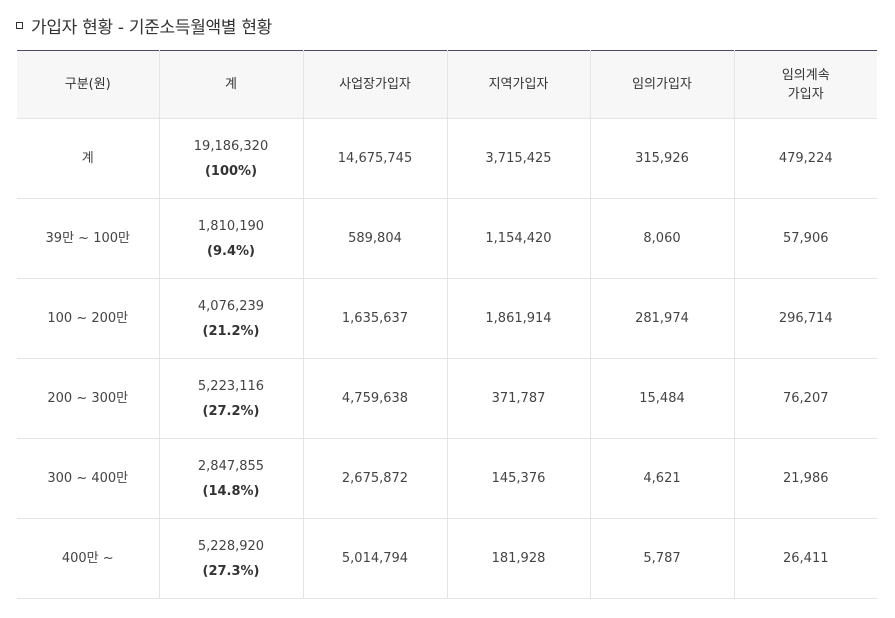 Image resolution: width=895 pixels, height=618 pixels. I want to click on cell-total: 1,810,190 (9.4%), so click(230, 238).